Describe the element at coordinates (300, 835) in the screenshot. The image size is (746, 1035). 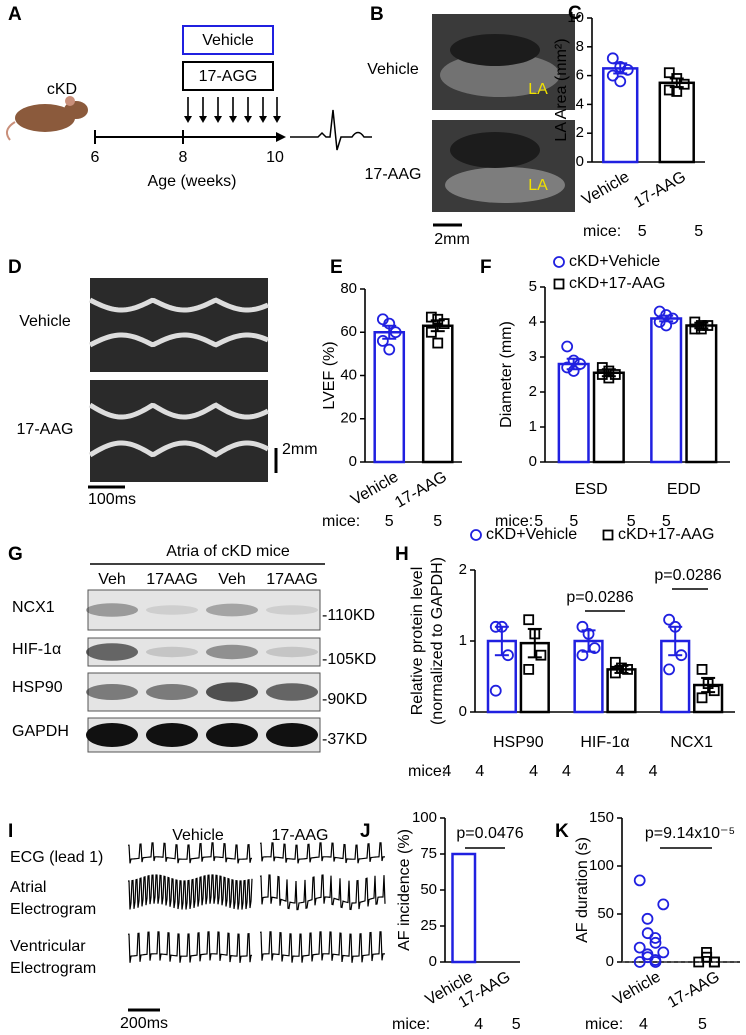
I see `column-label: 17-AAG` at that location.